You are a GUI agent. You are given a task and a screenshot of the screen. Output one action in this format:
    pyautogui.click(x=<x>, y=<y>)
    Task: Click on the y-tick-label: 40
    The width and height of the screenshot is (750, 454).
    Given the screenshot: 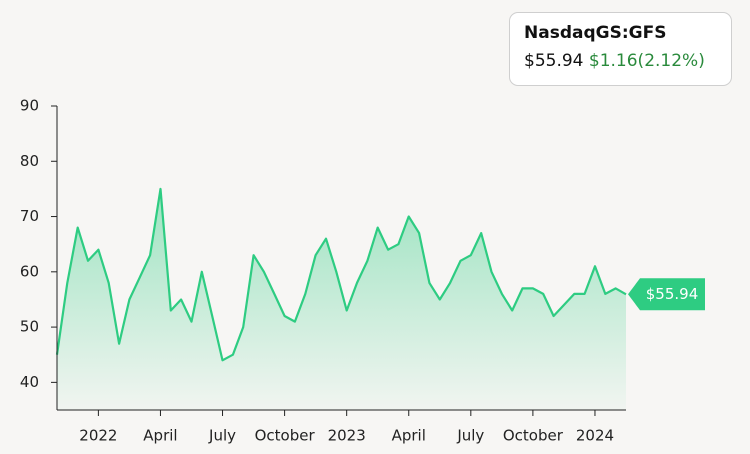 What is the action you would take?
    pyautogui.click(x=29, y=382)
    